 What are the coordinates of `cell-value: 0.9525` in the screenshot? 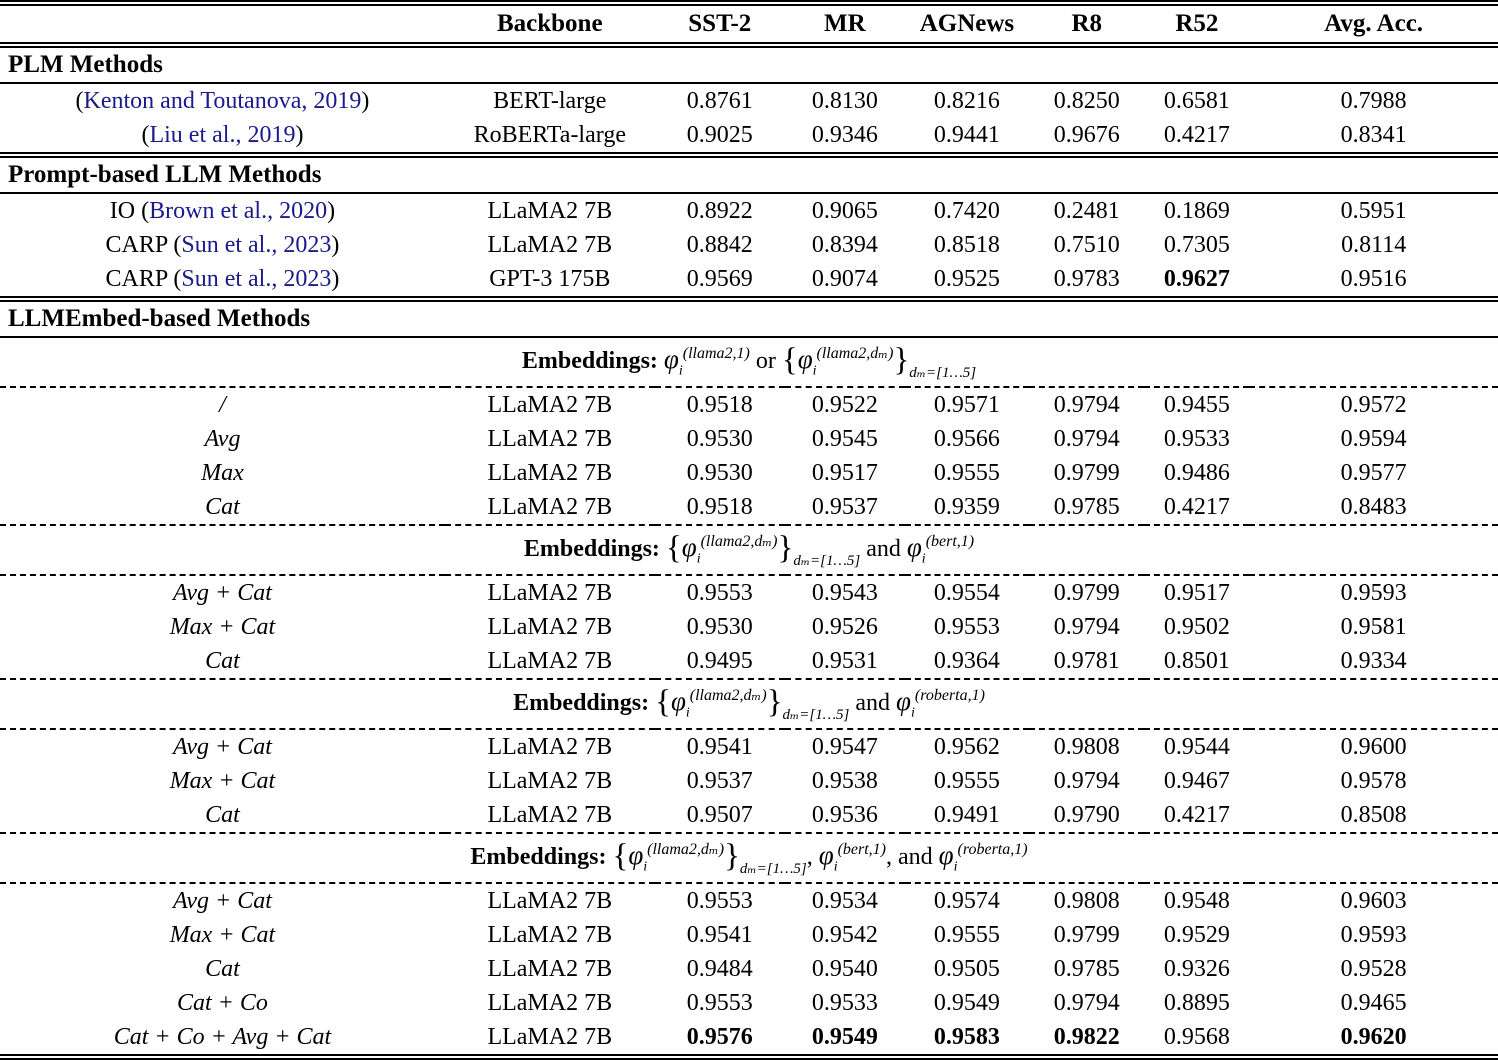 It's located at (966, 278).